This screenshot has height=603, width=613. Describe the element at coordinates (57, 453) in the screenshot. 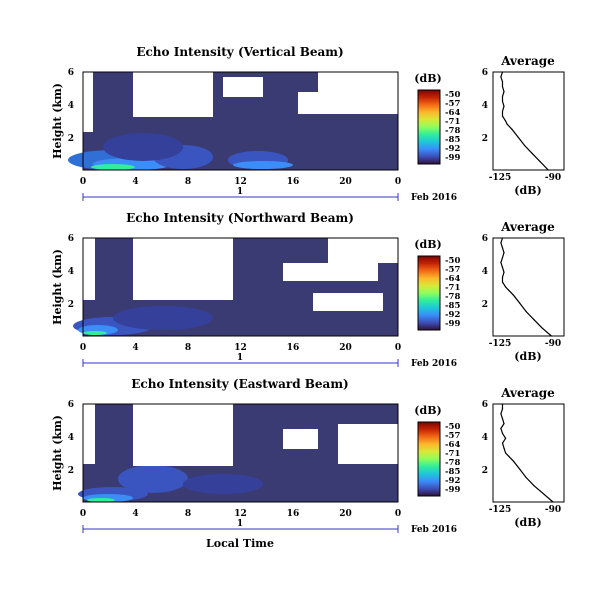

I see `heatmap-ylabel-eastward: Height (km)` at that location.